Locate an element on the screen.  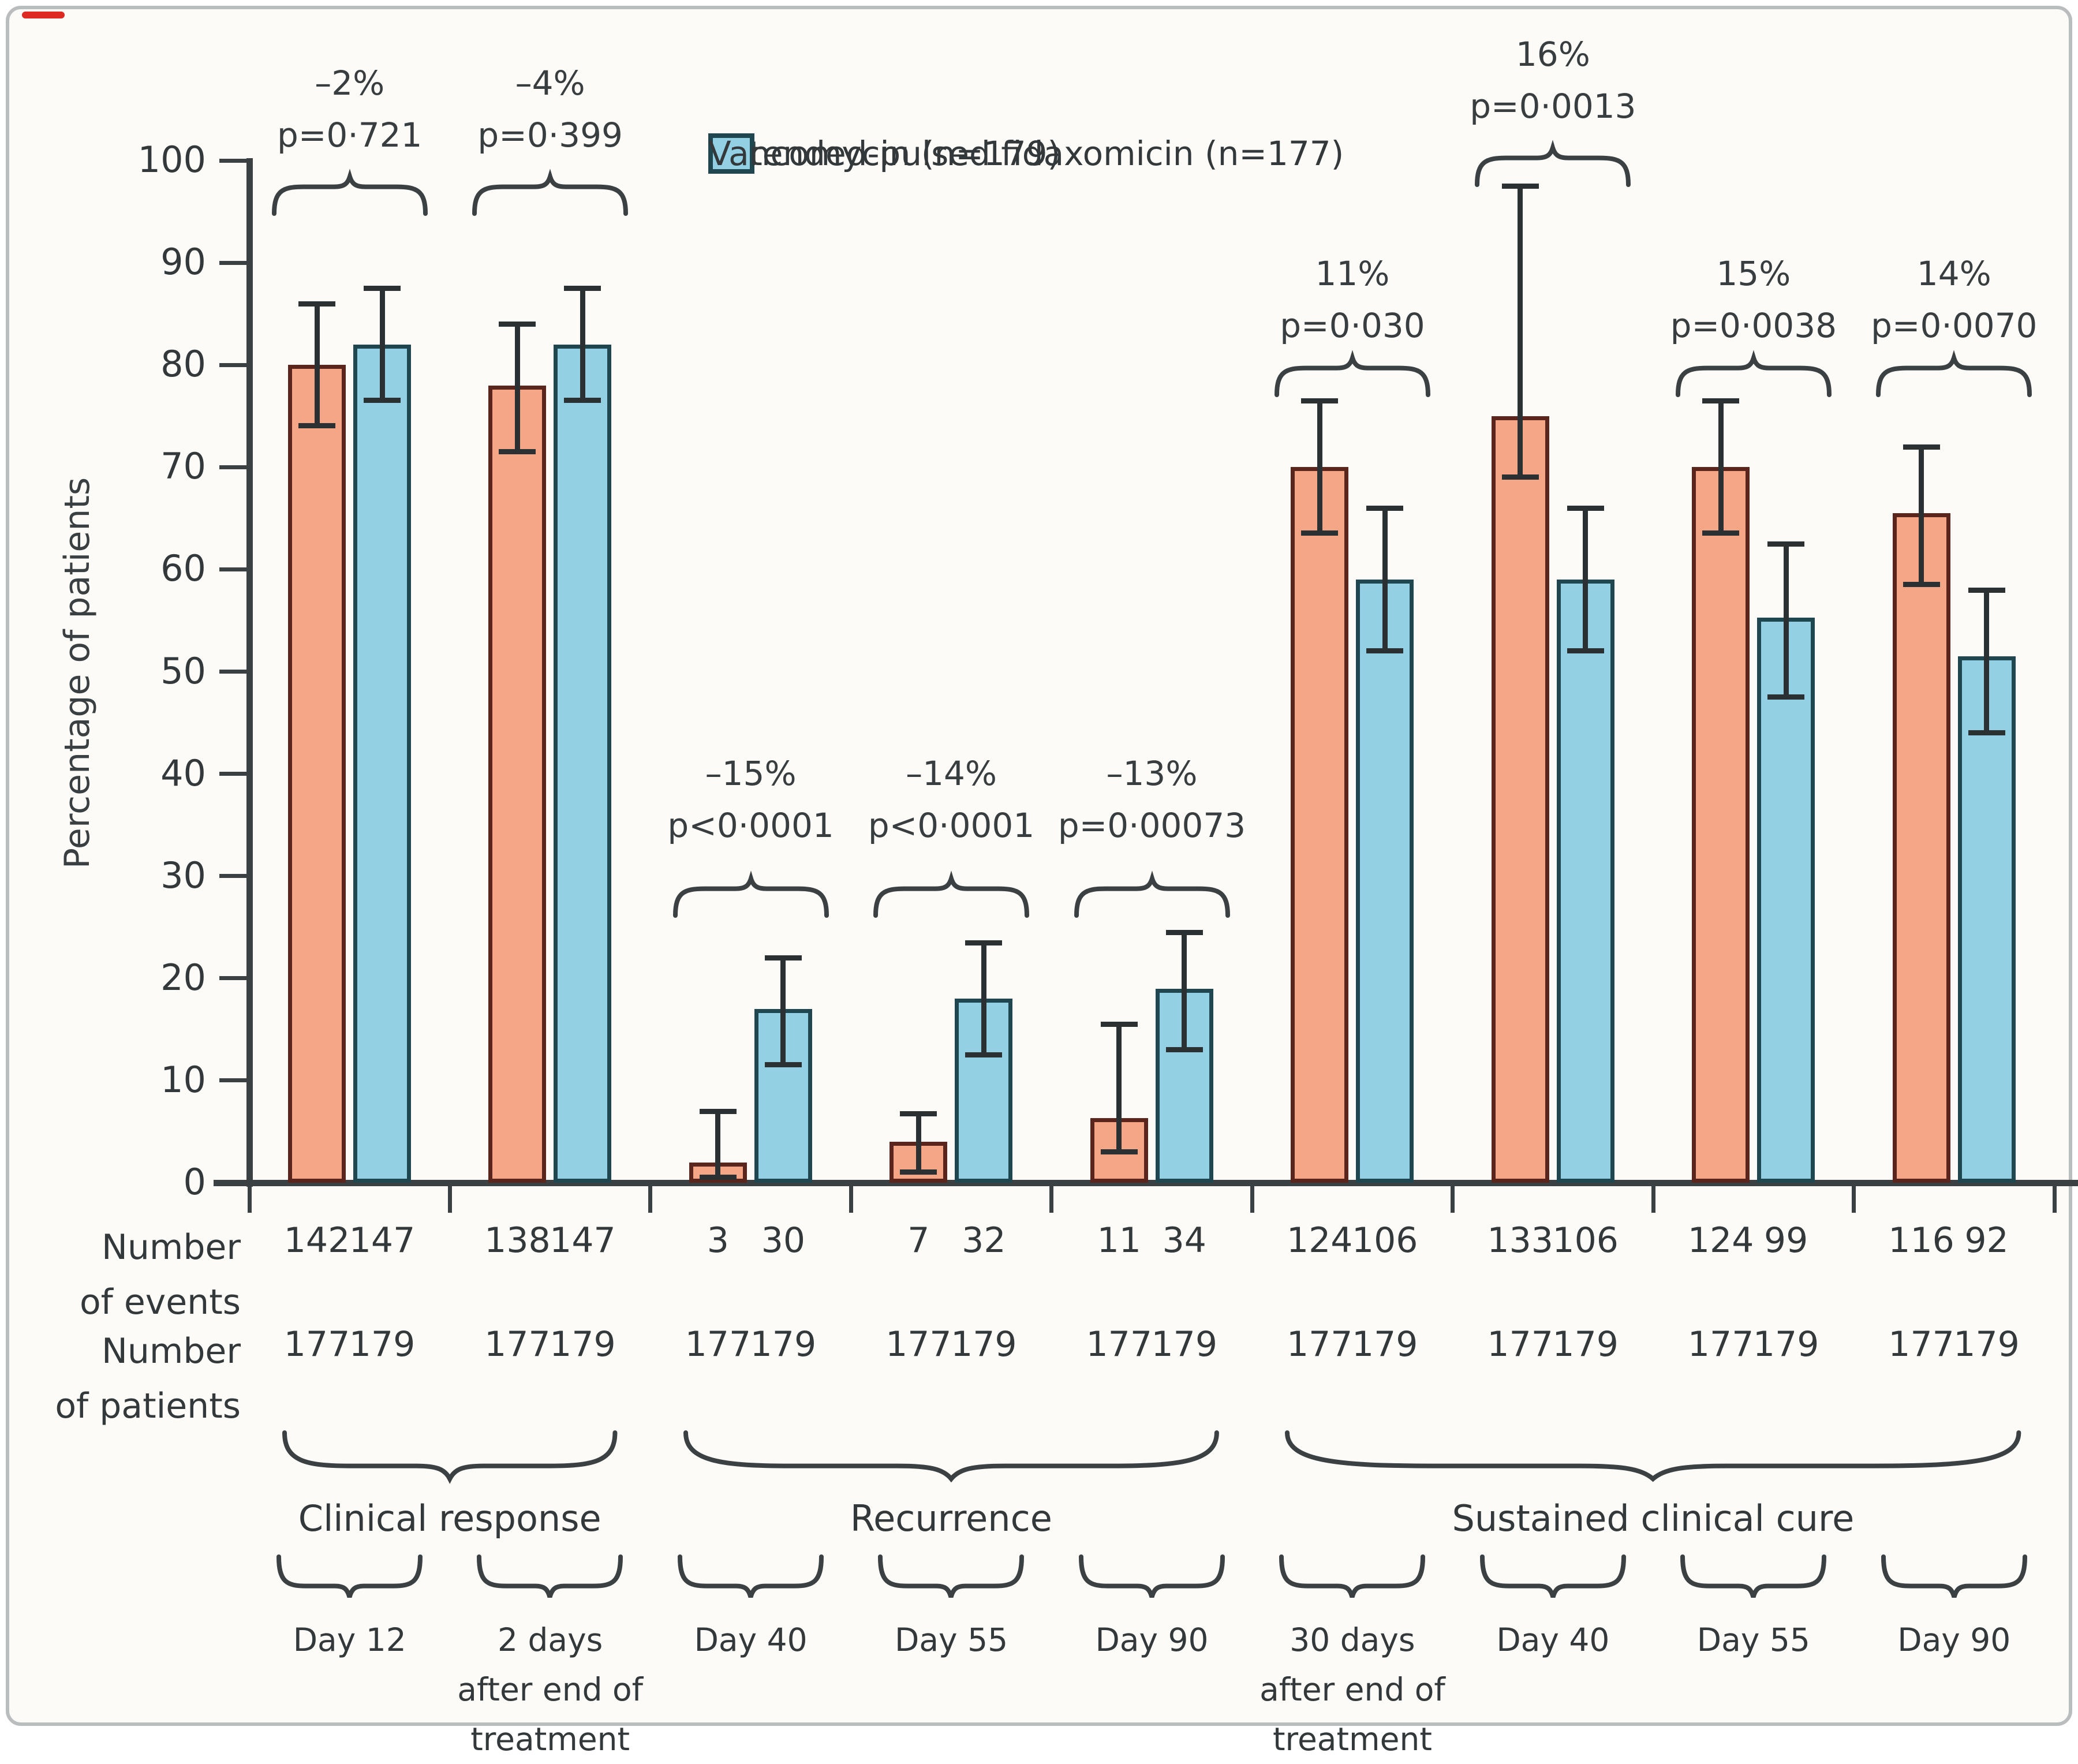
timepoint-label-g1-line1: Day 12 is located at coordinates (349, 1639).